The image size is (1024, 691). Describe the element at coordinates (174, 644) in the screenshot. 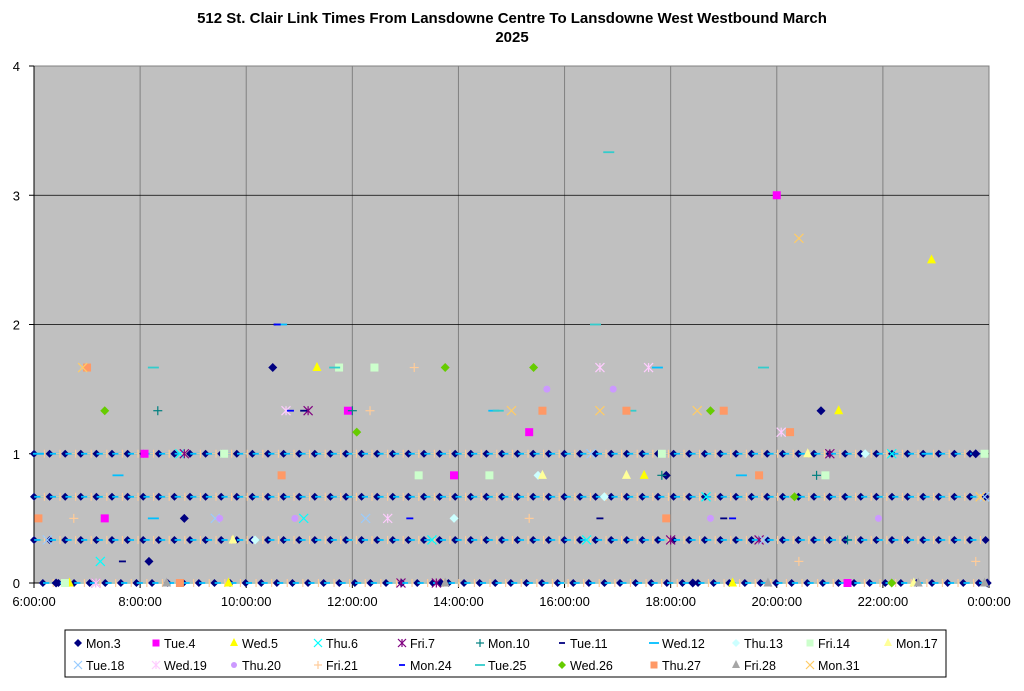

I see `legend-item: Tue.4` at that location.